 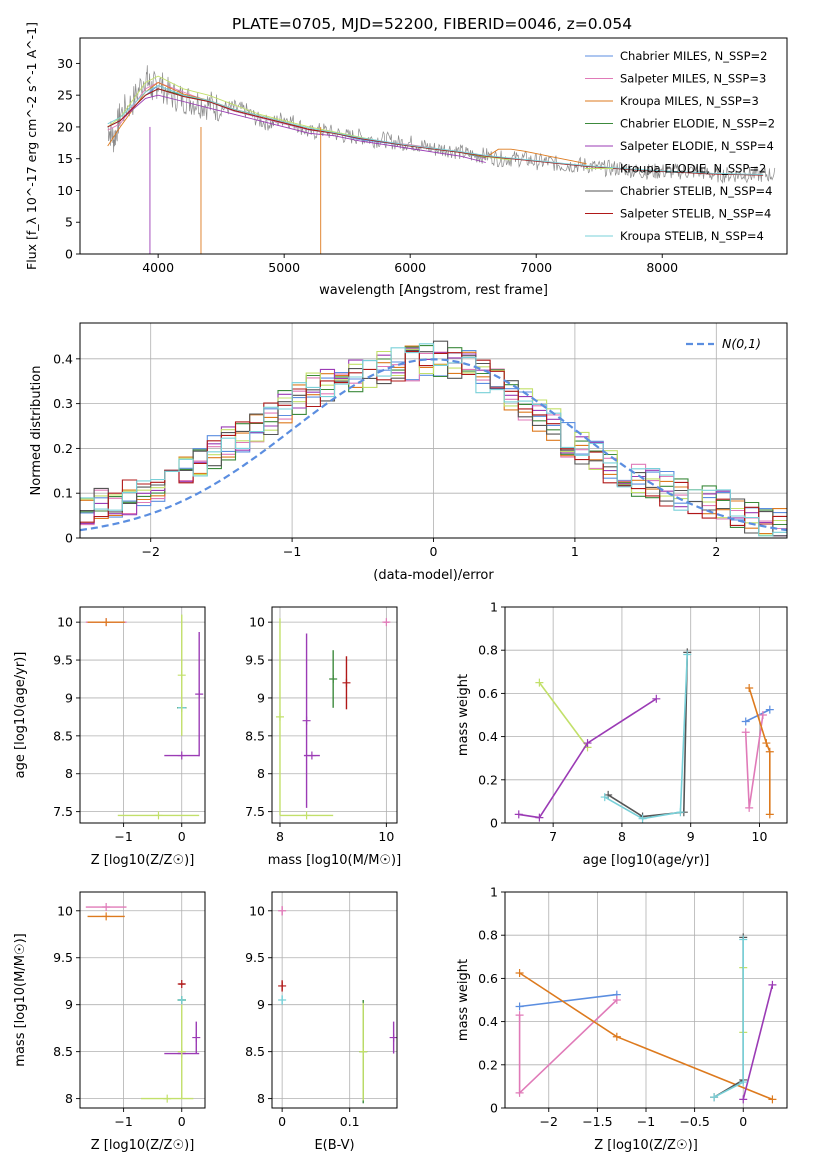 What do you see at coordinates (69, 222) in the screenshot?
I see `y-tick-label: 5` at bounding box center [69, 222].